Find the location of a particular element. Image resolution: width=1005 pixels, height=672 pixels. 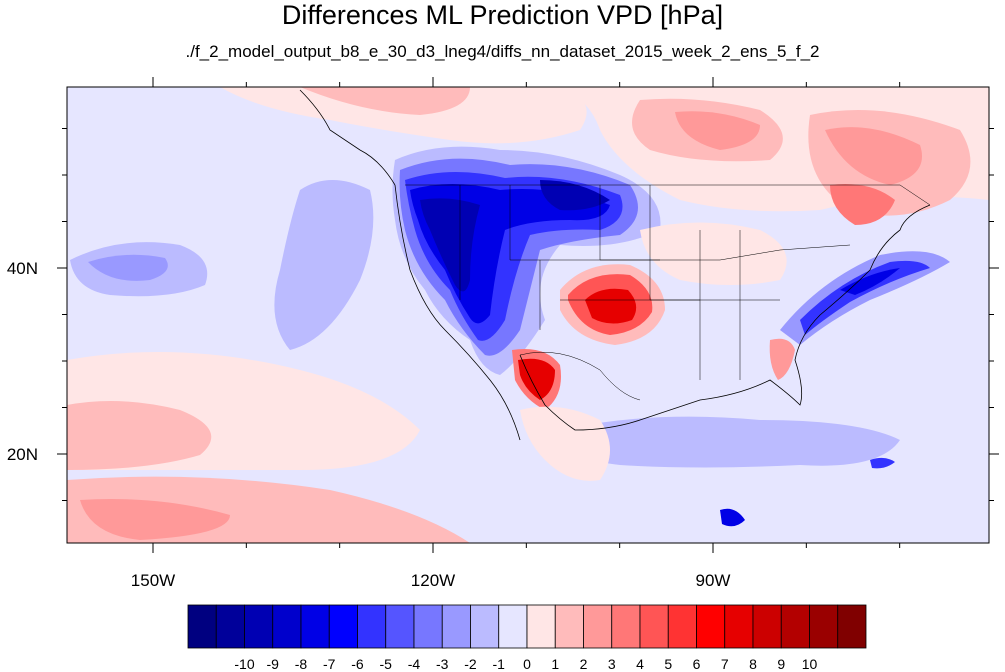

colorbar-label: 8 is located at coordinates (753, 664).